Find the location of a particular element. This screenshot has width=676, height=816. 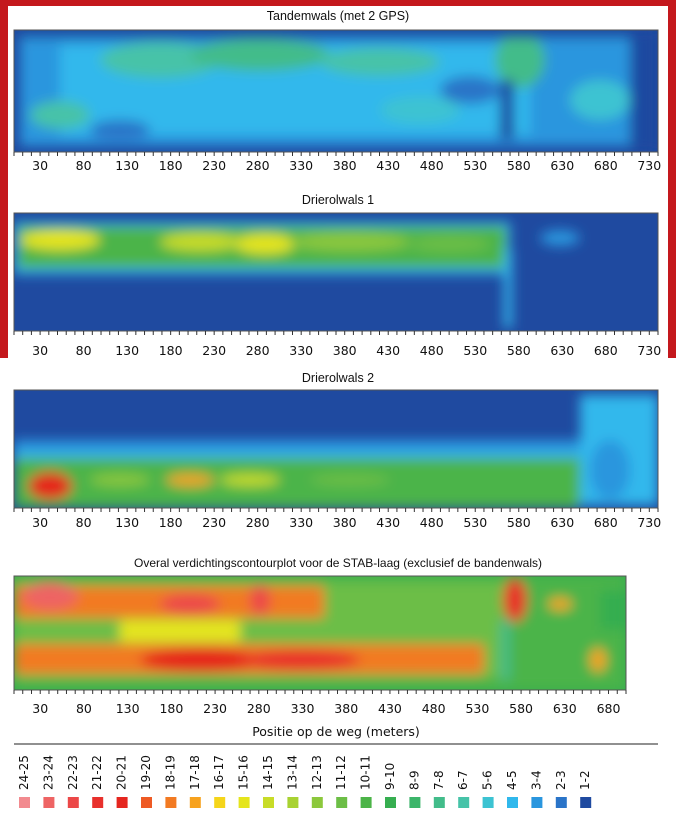

legend-label: 20-21 is located at coordinates (122, 772).